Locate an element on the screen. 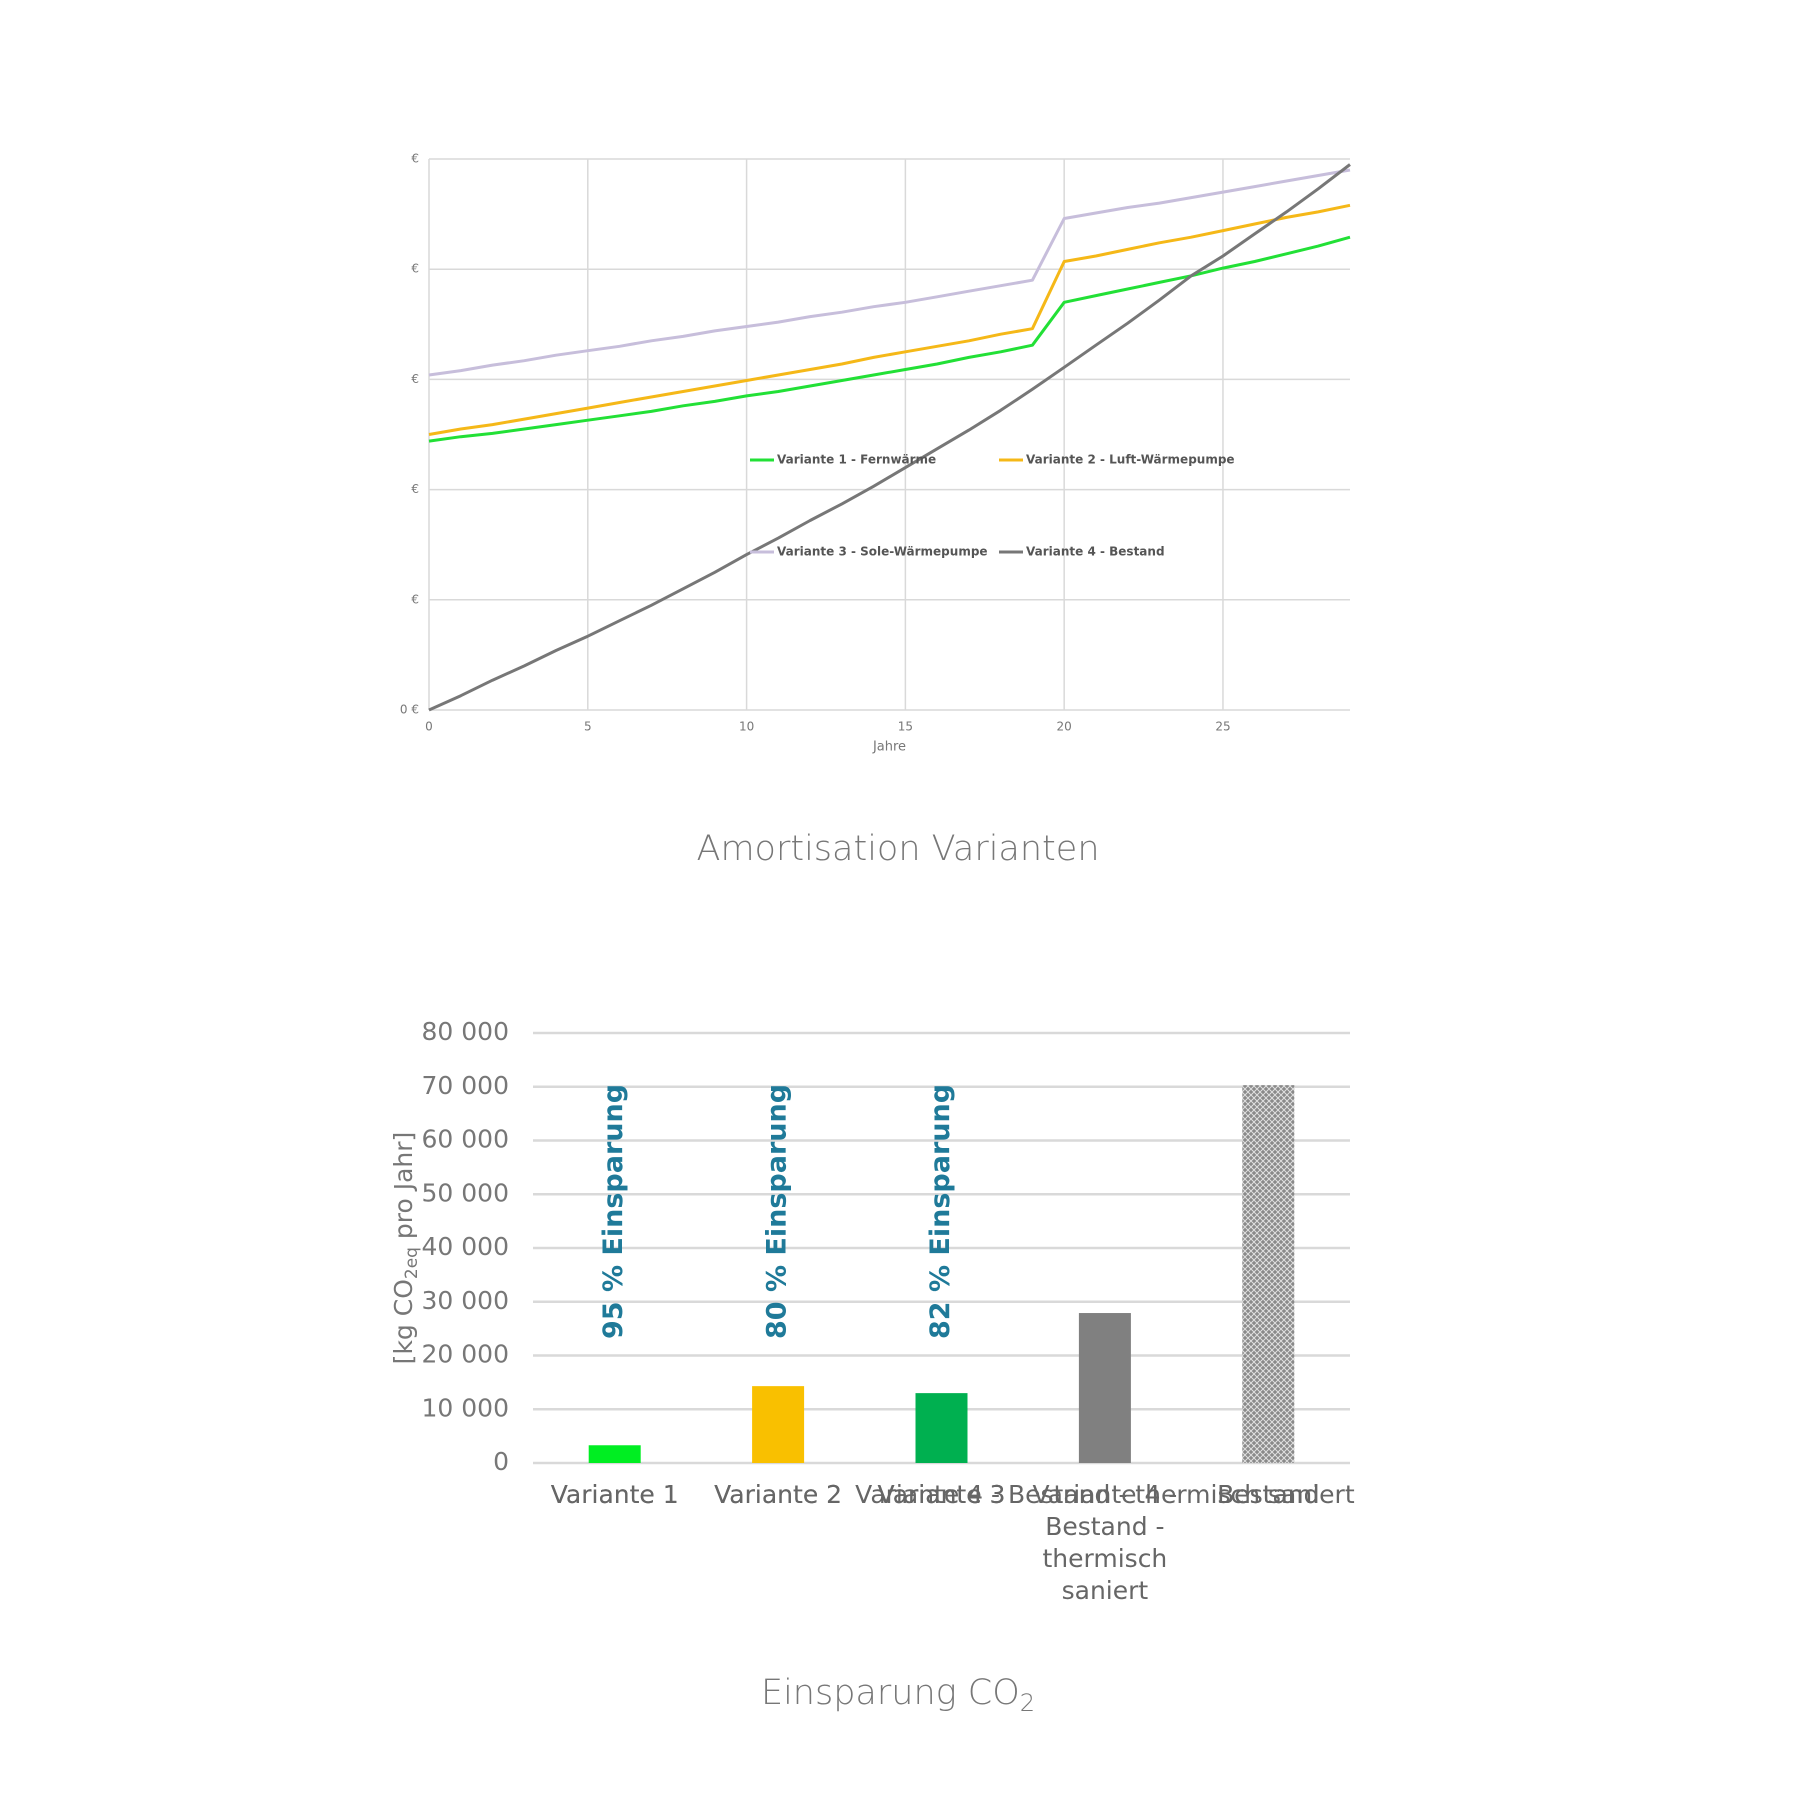 The image size is (1800, 1800). y-axis-label-part: pro Jahr] is located at coordinates (403, 1189).